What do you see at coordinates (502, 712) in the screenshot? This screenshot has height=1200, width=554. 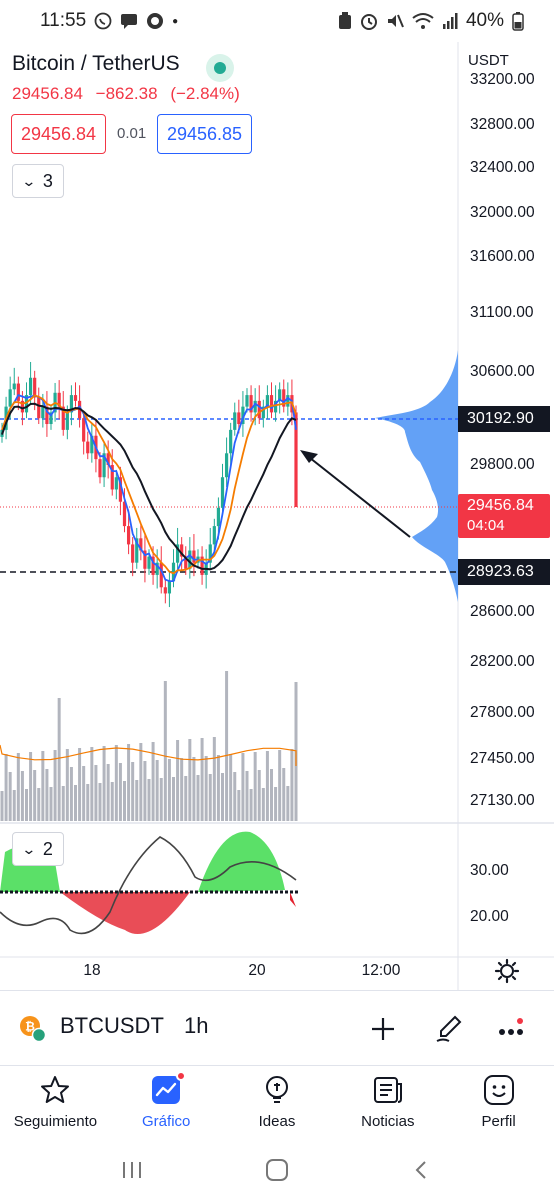 I see `price-label: 27800.00` at bounding box center [502, 712].